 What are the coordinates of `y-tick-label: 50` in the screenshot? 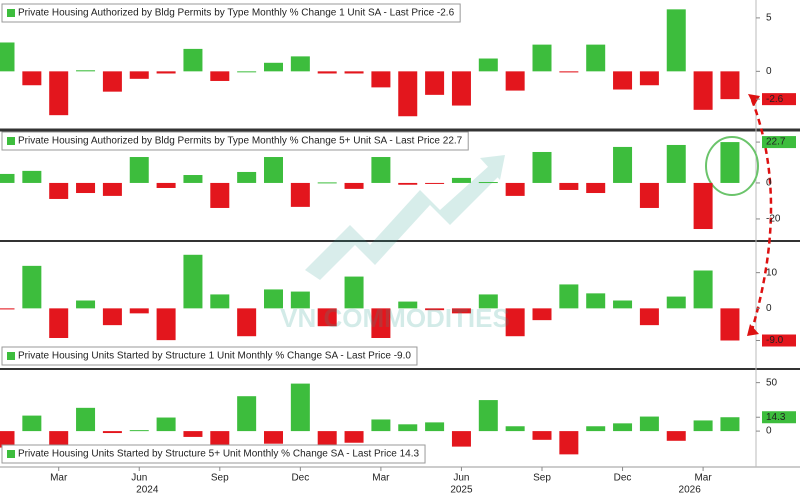 It's located at (772, 382).